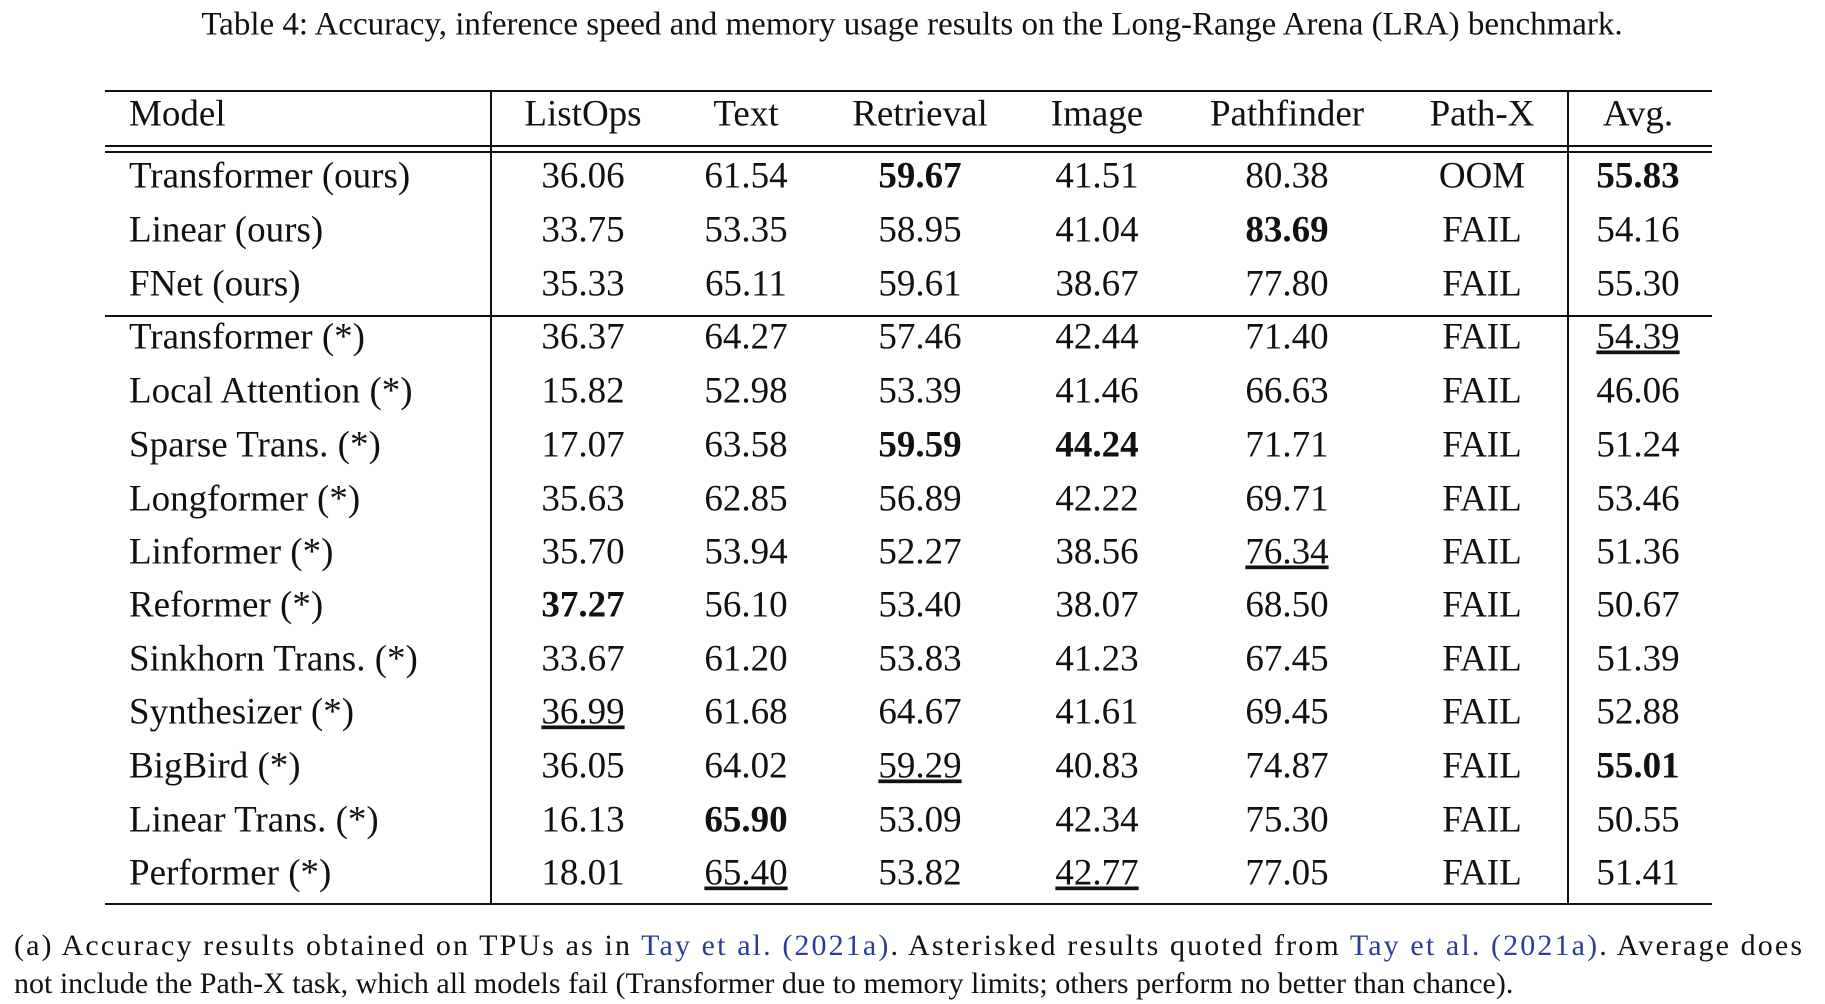  What do you see at coordinates (1286, 498) in the screenshot?
I see `cell-value: 69.71` at bounding box center [1286, 498].